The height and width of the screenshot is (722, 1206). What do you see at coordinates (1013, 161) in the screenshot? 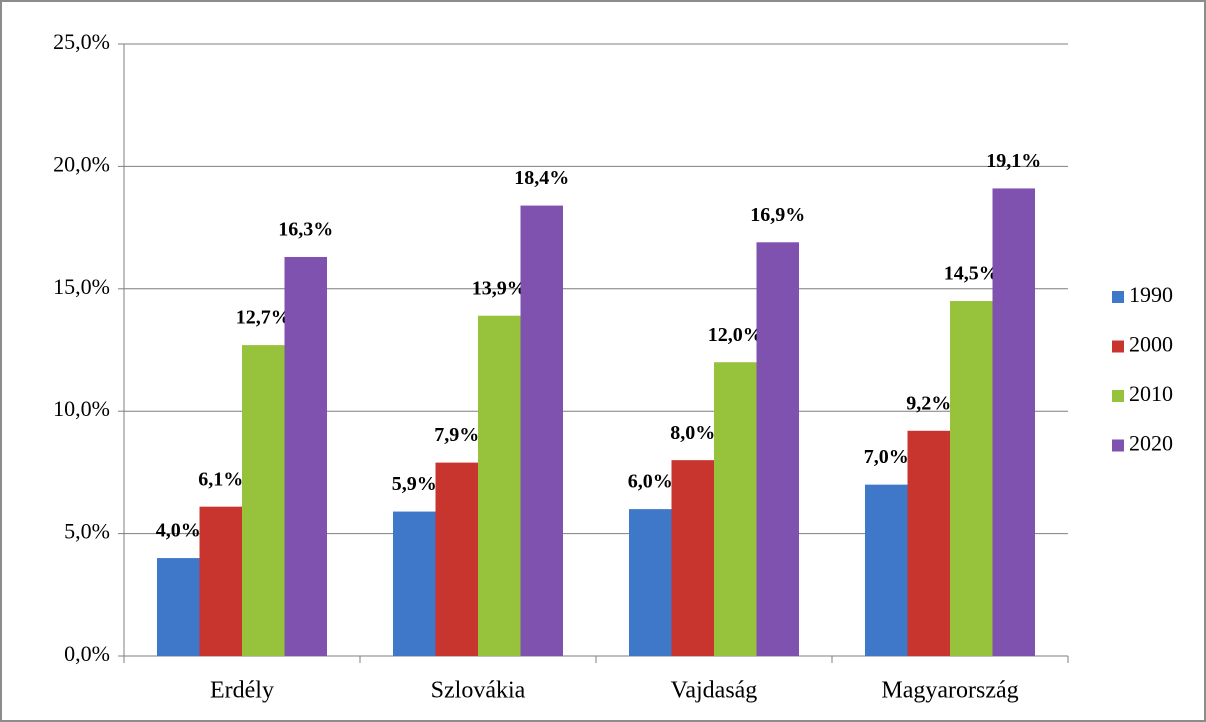
I see `data-label: 19,1%` at bounding box center [1013, 161].